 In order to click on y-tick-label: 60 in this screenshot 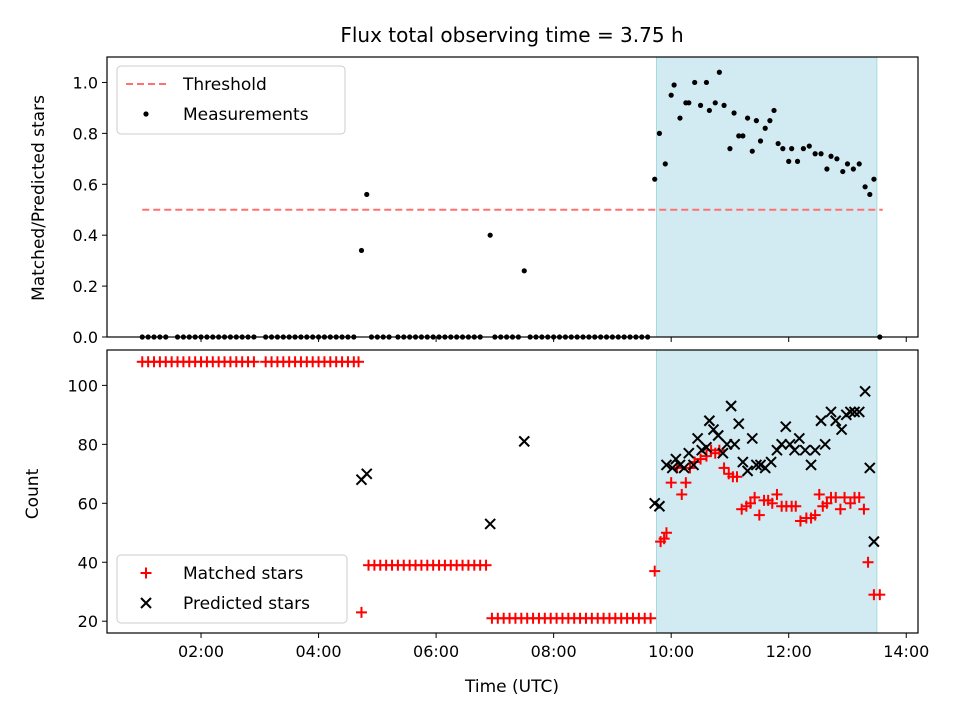, I will do `click(88, 503)`.